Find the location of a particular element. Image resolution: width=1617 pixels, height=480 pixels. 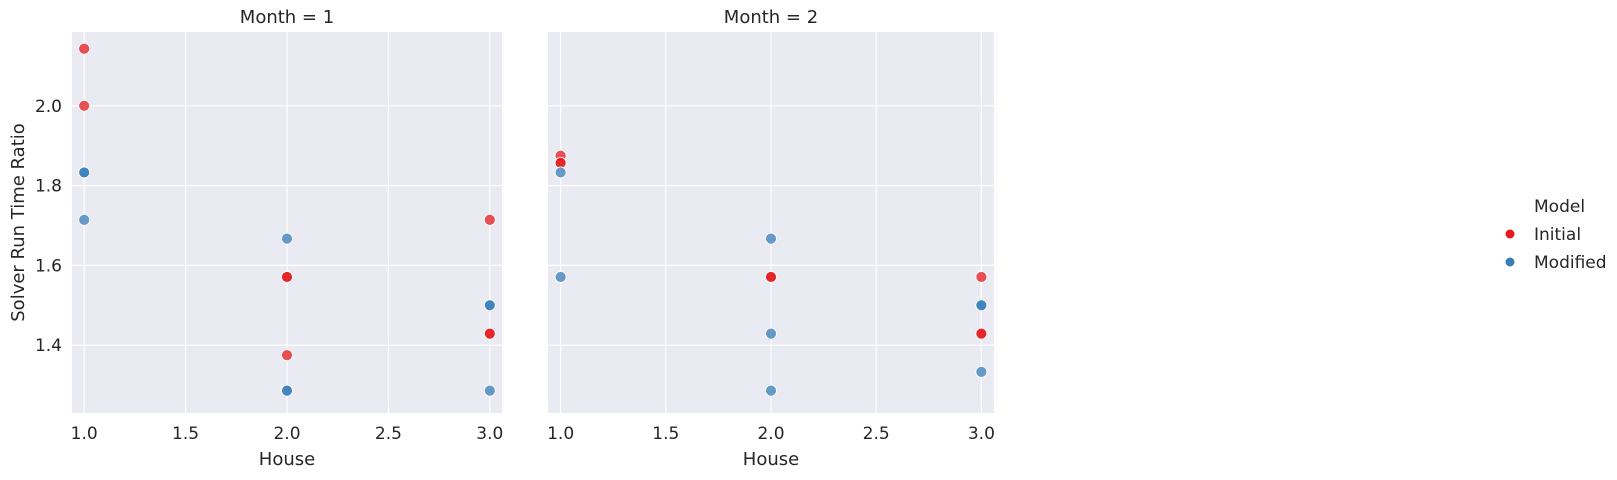

y-tick-label: 1.4 is located at coordinates (48, 346).